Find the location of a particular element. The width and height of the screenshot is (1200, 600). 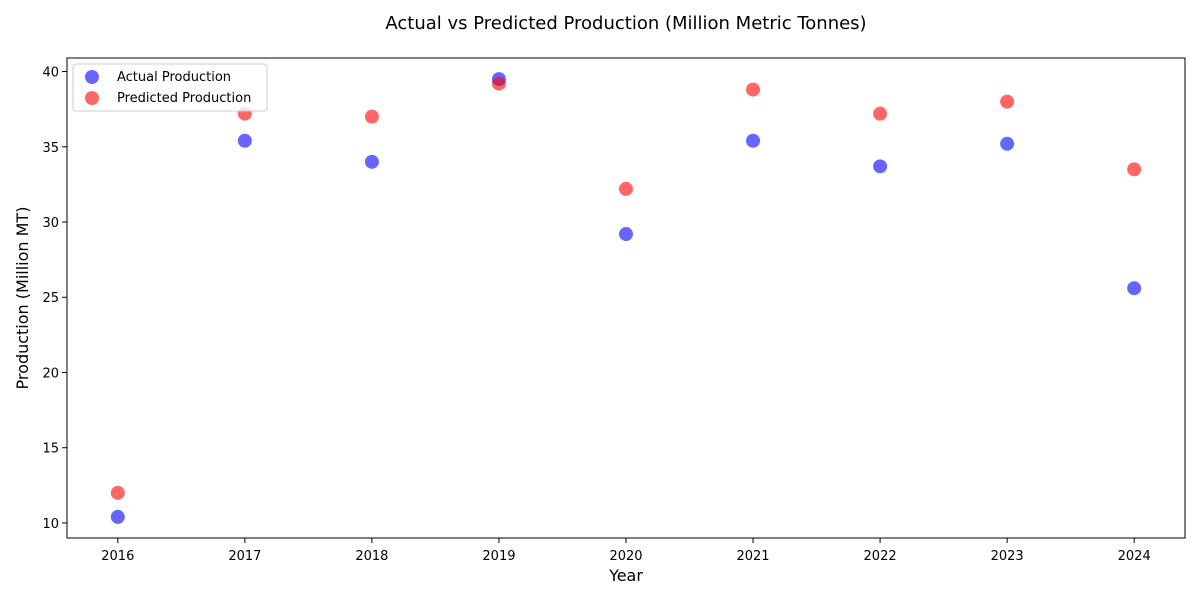

x-tick-label: 2023 is located at coordinates (1007, 556).